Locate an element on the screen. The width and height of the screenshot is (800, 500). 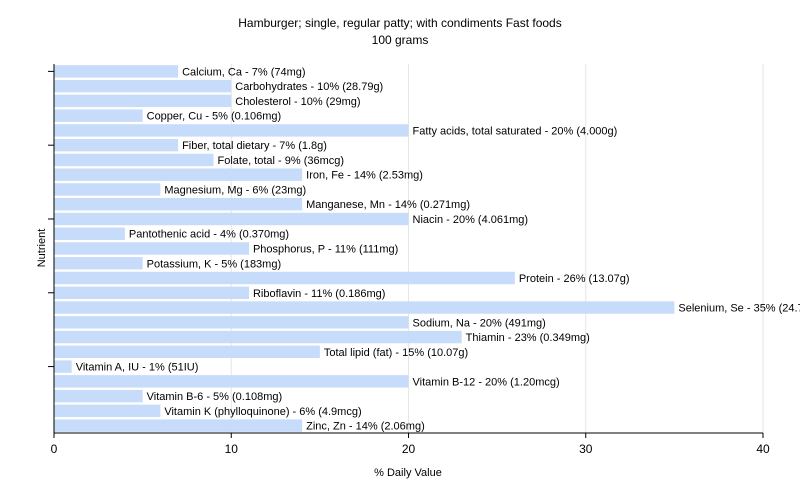
bar-label-1: Calcium, Ca - 7% (74mg) is located at coordinates (243, 72).